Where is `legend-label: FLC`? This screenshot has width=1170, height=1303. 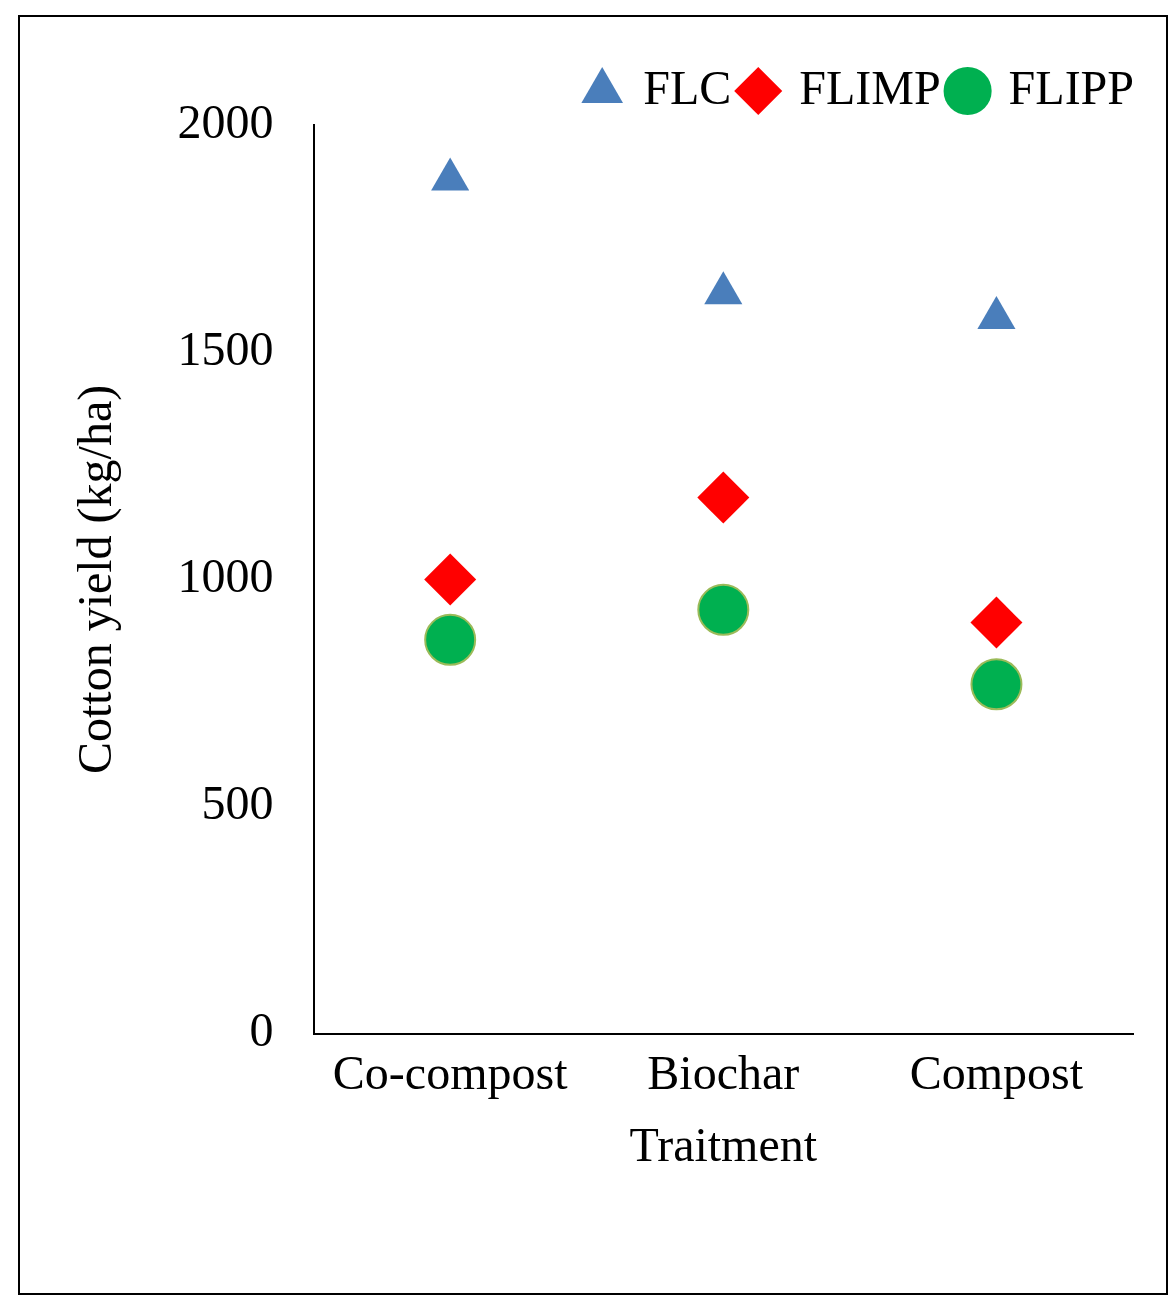
legend-label: FLC is located at coordinates (687, 87).